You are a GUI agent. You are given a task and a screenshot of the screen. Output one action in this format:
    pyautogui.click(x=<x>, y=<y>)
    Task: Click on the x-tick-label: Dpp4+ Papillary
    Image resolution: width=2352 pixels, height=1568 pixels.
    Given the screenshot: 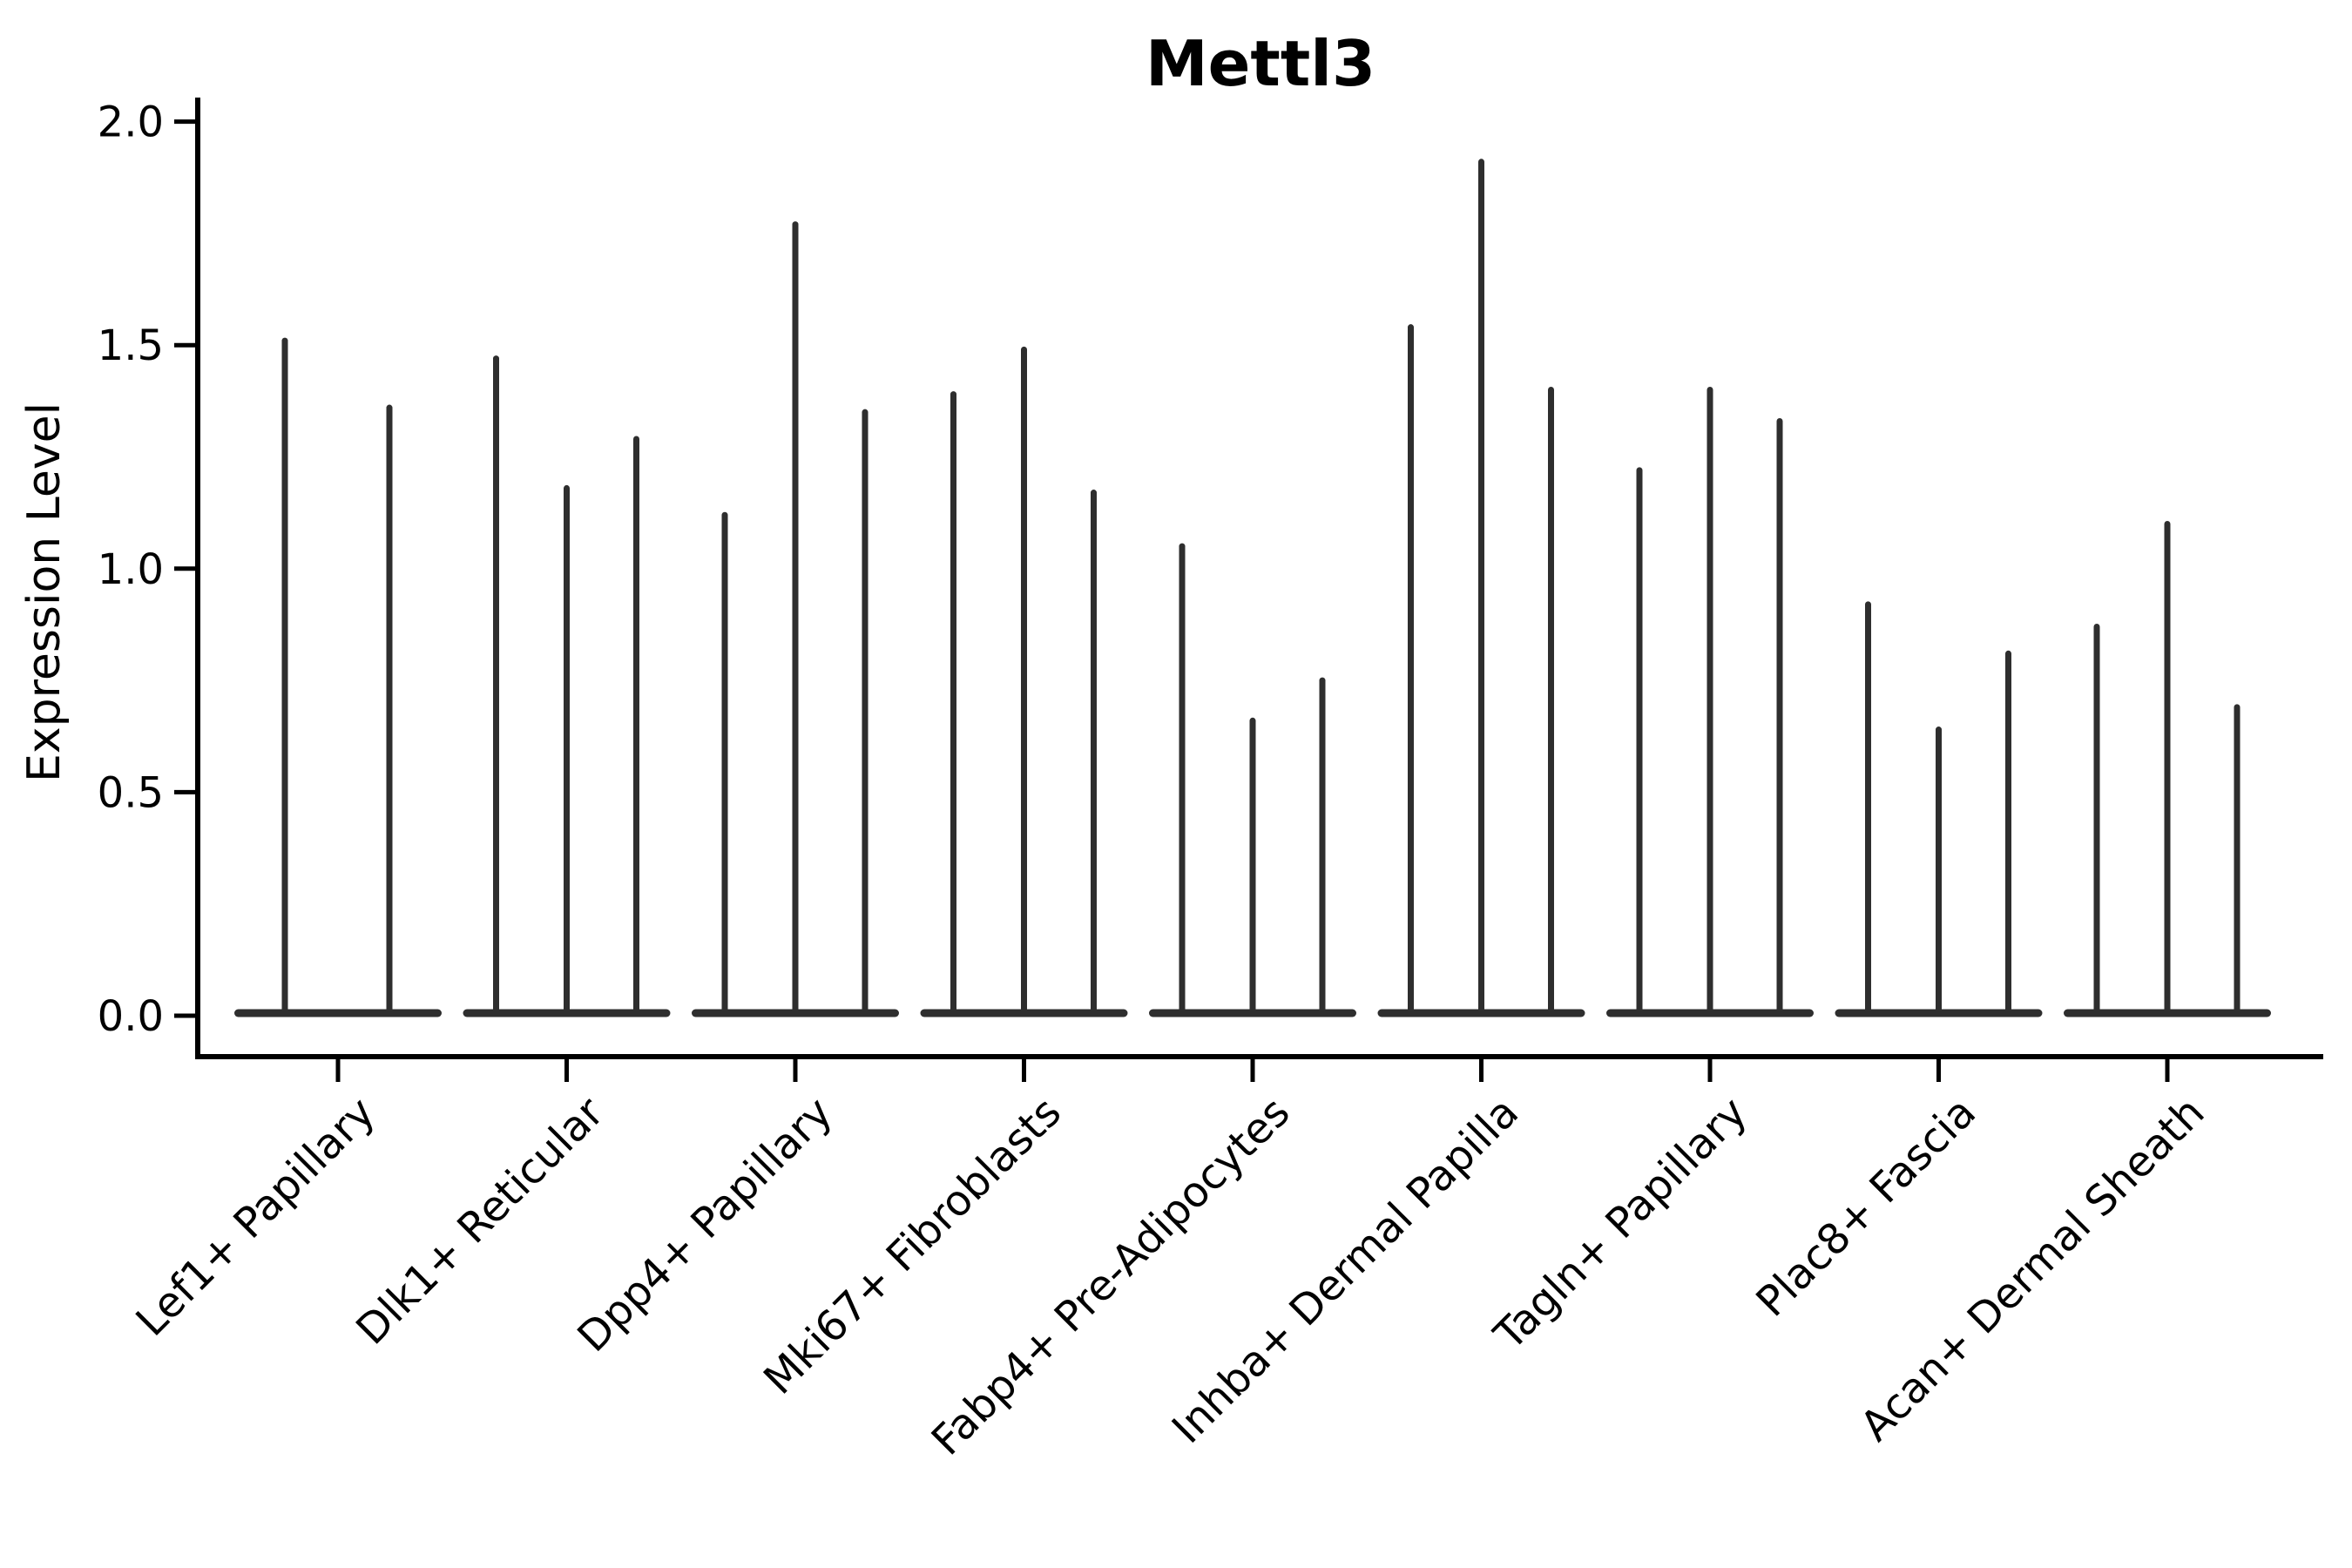 What is the action you would take?
    pyautogui.click(x=704, y=1225)
    